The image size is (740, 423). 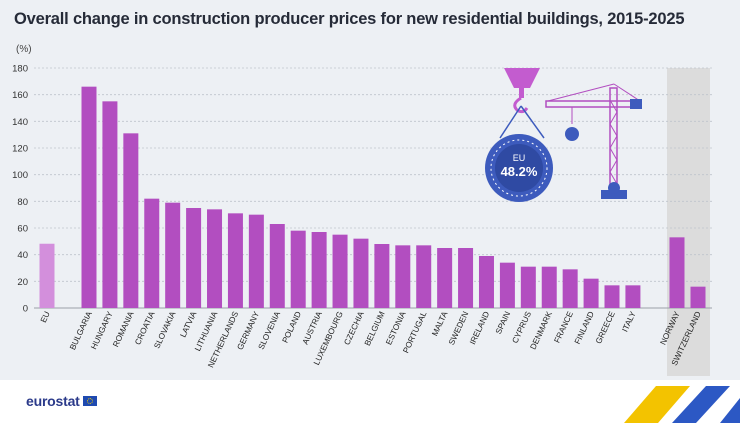 I want to click on x-tick-label: SLOVENIA, so click(x=270, y=330).